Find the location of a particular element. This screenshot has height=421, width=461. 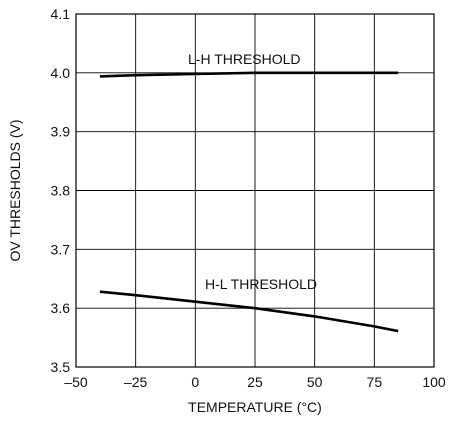

y-tick-label: 3.9 is located at coordinates (61, 132).